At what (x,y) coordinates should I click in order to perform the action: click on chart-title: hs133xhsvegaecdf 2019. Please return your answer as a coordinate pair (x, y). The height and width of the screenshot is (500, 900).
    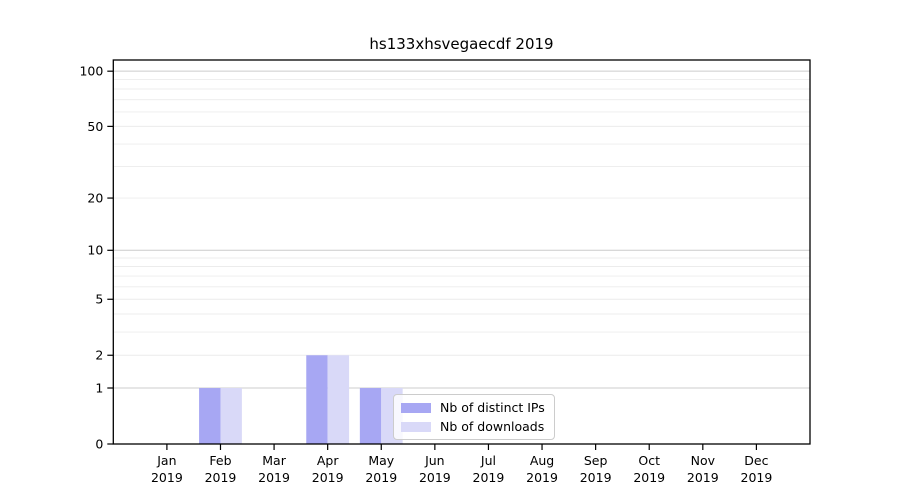
    Looking at the image, I should click on (461, 44).